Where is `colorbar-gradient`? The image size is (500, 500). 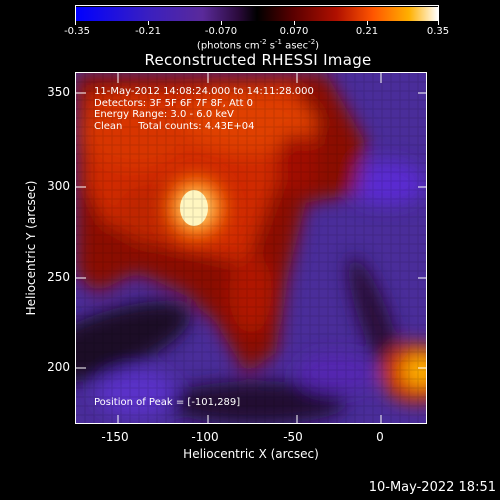 colorbar-gradient is located at coordinates (257, 14).